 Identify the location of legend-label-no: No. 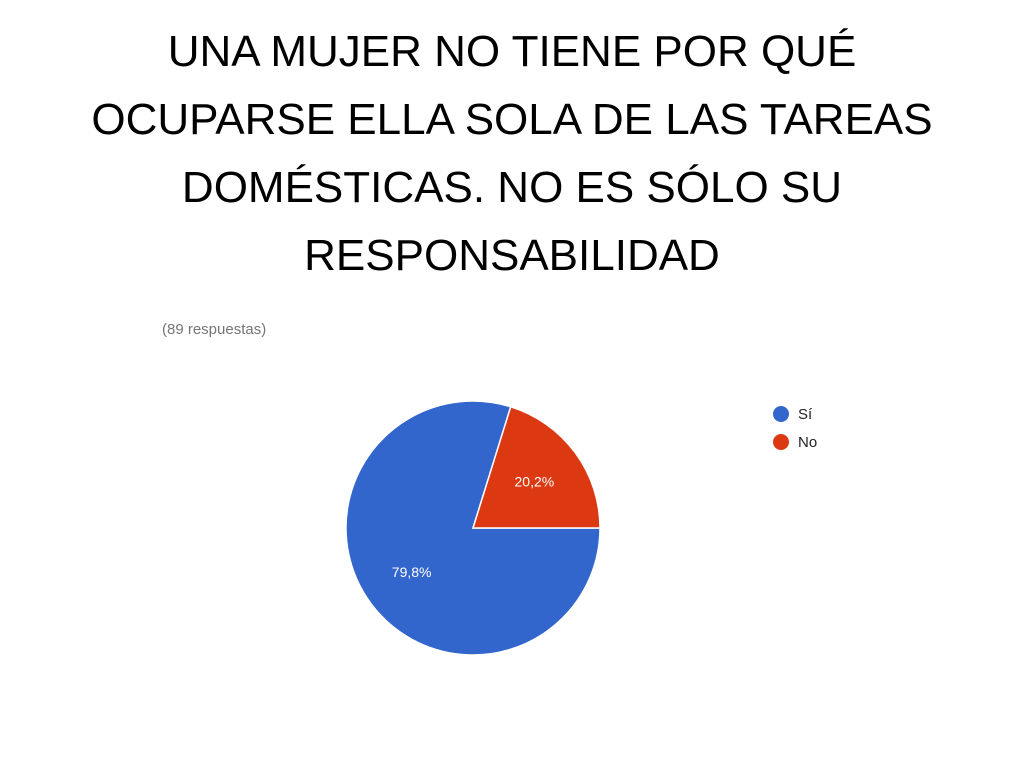
(808, 442).